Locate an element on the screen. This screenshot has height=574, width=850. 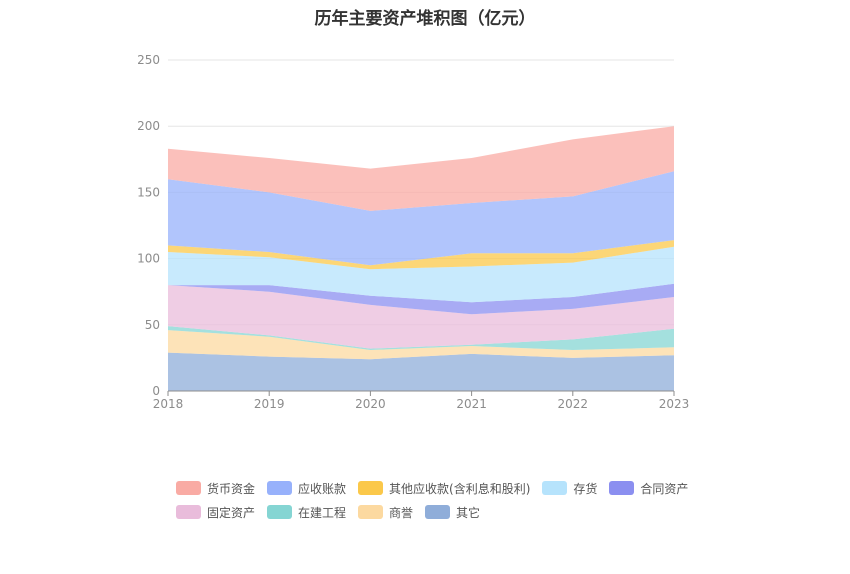
area-series-在建工程 is located at coordinates (421, 338).